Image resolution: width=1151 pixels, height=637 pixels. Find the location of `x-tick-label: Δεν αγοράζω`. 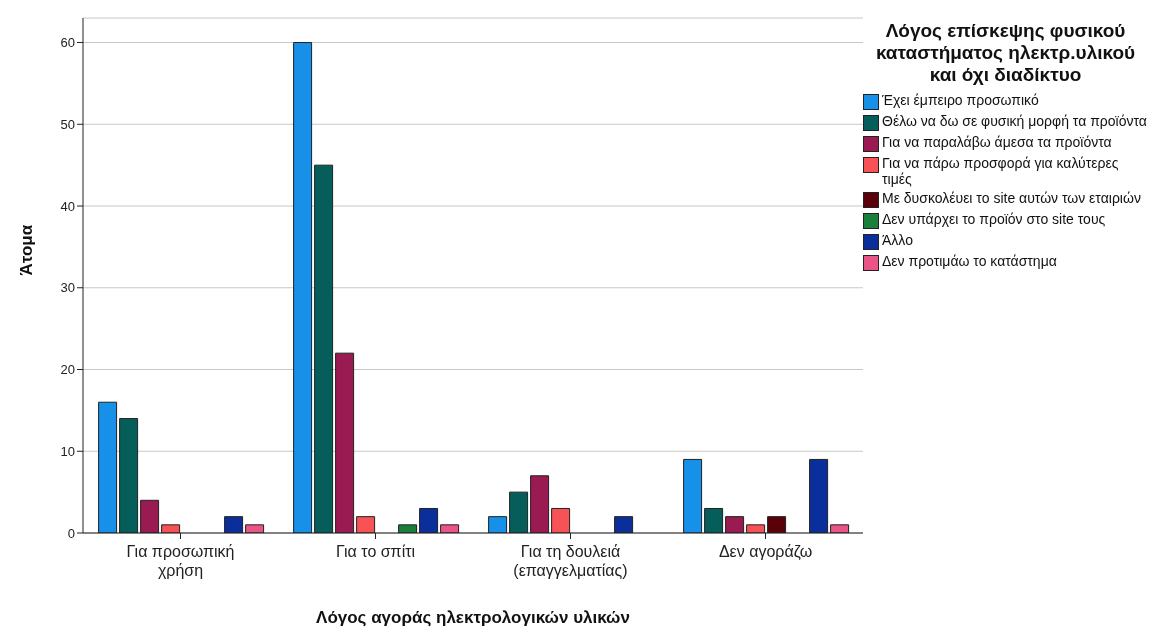

x-tick-label: Δεν αγοράζω is located at coordinates (765, 552).